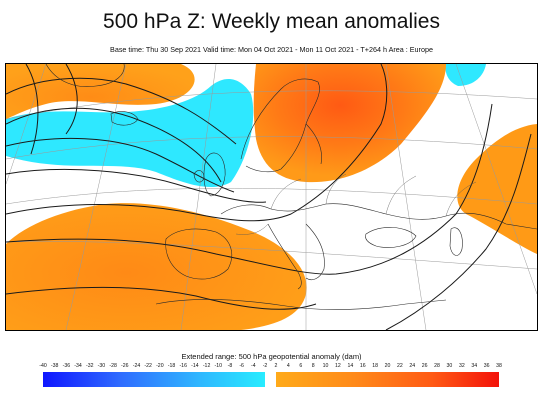  I want to click on legend-label: 10, so click(325, 366).